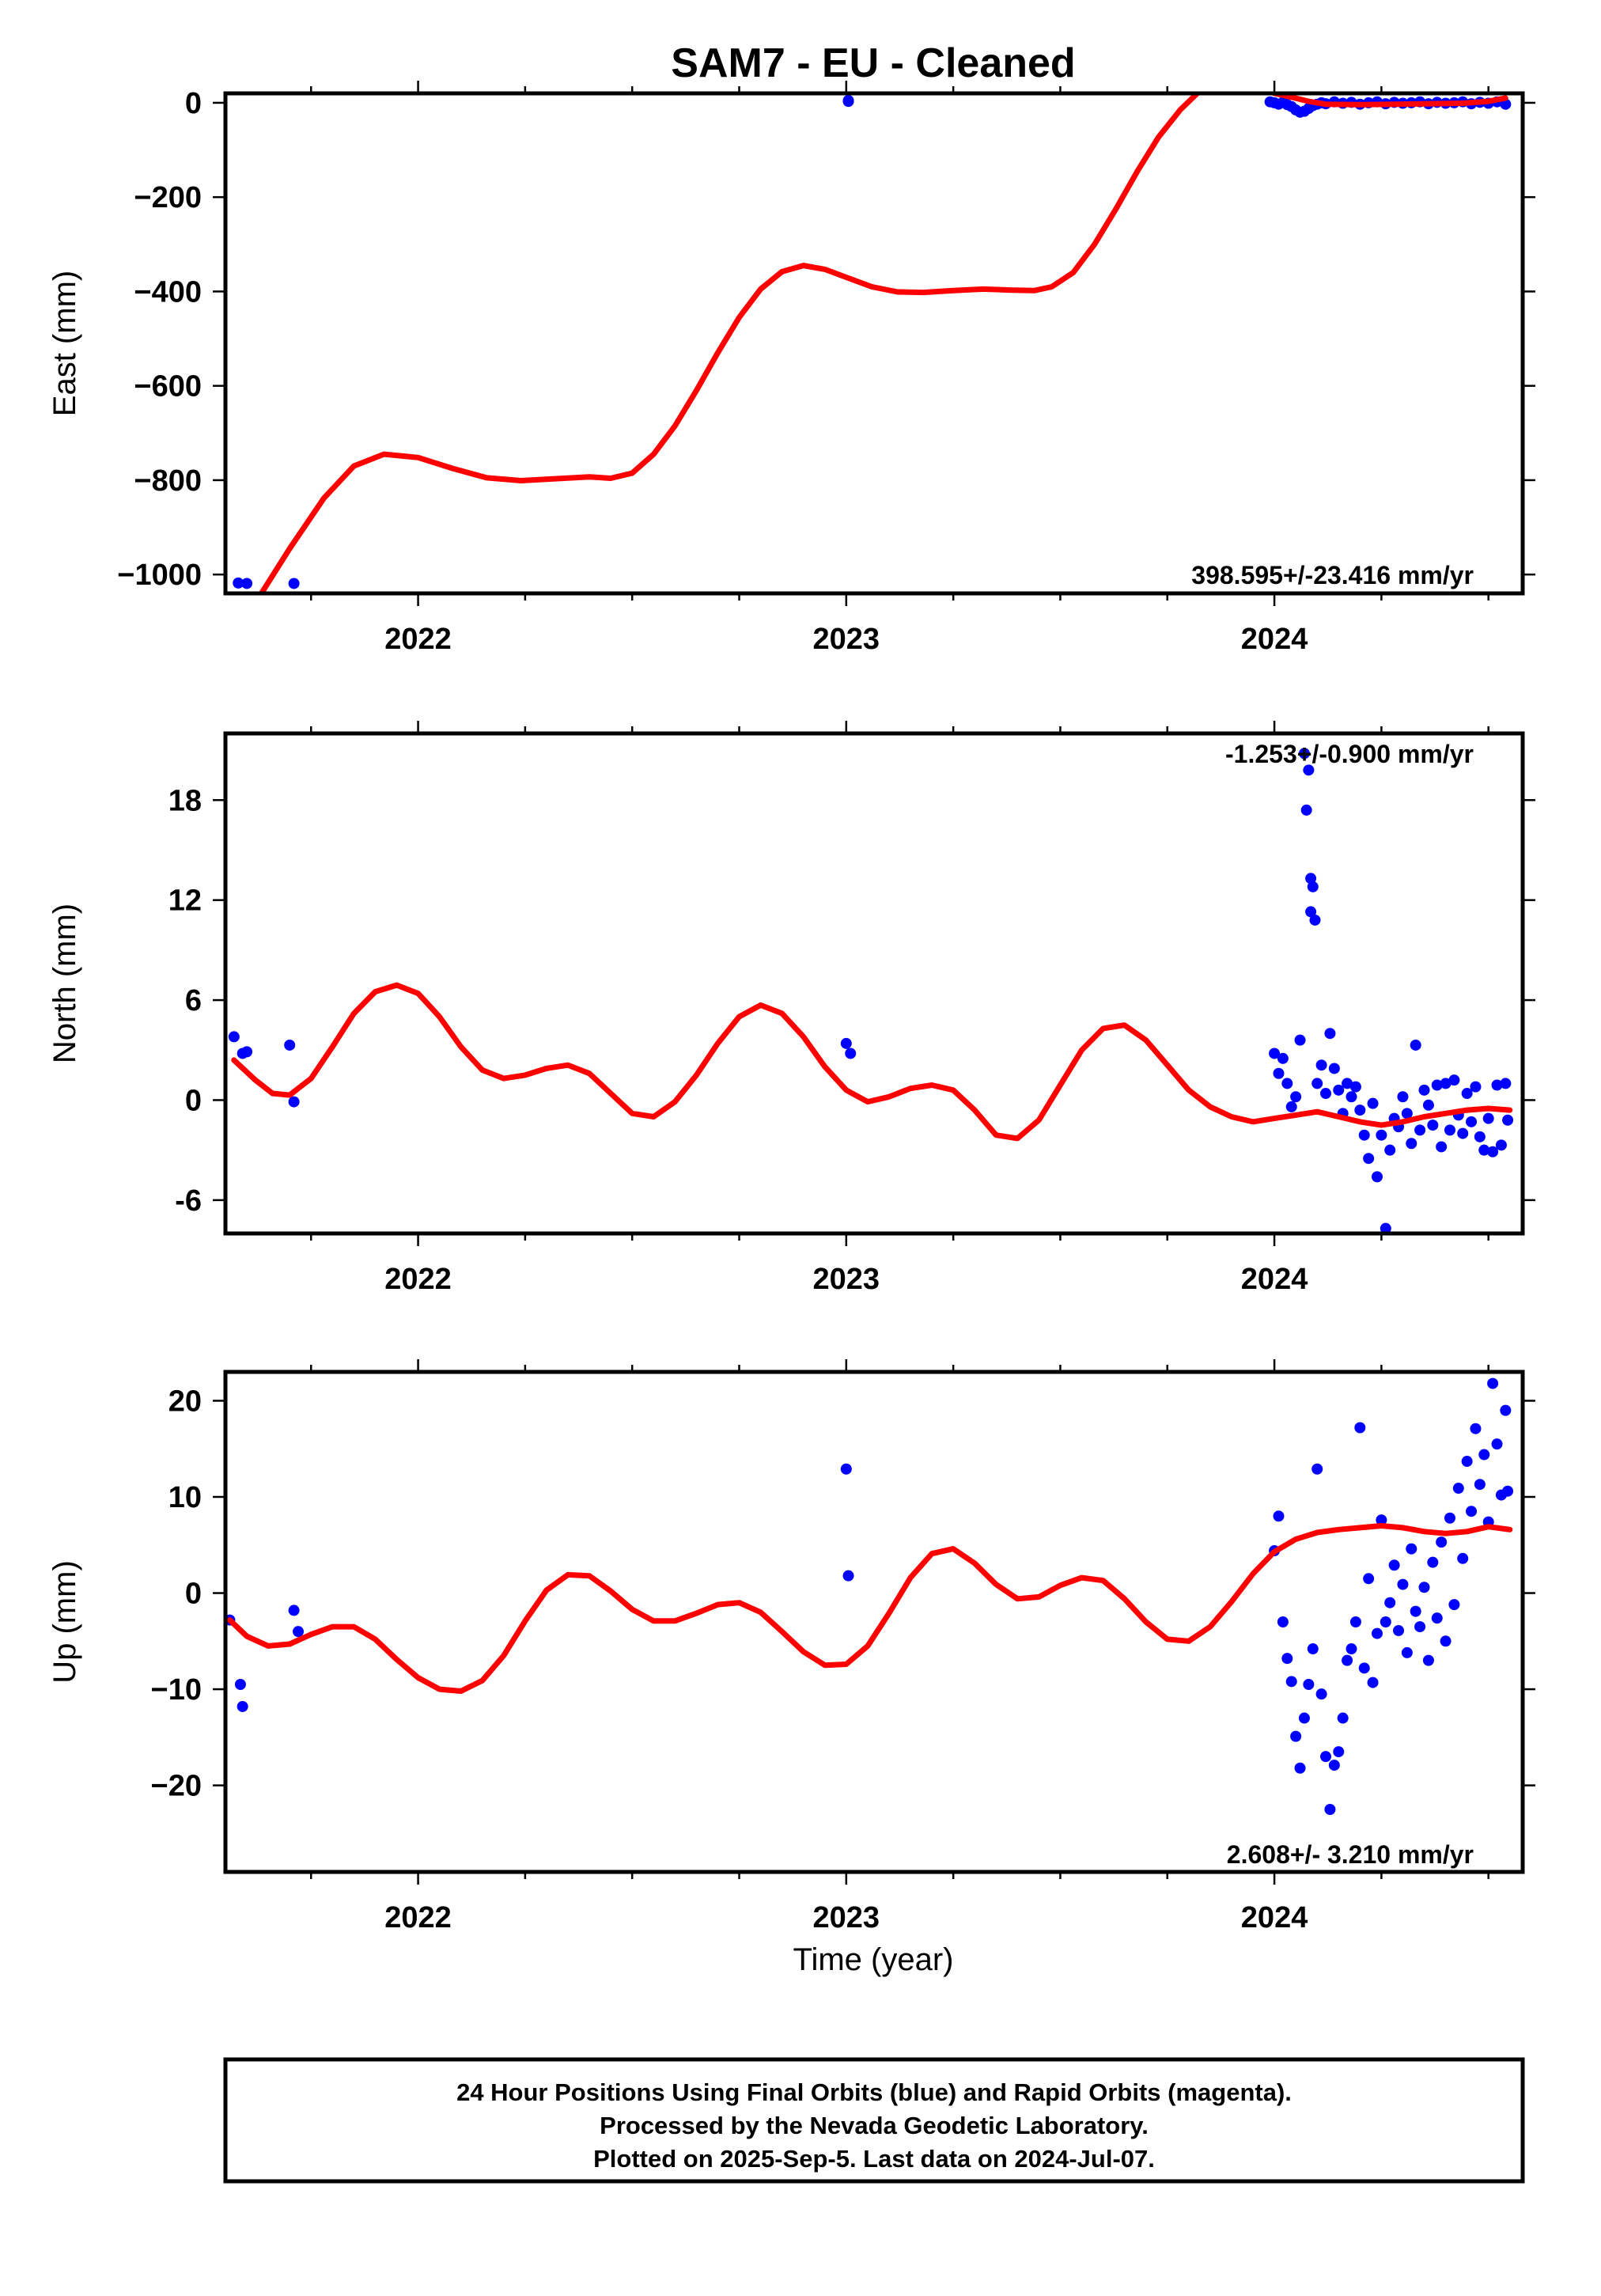 Image resolution: width=1601 pixels, height=2296 pixels. What do you see at coordinates (1350, 754) in the screenshot?
I see `north-rate-label: -1.253+/-0.900 mm/yr` at bounding box center [1350, 754].